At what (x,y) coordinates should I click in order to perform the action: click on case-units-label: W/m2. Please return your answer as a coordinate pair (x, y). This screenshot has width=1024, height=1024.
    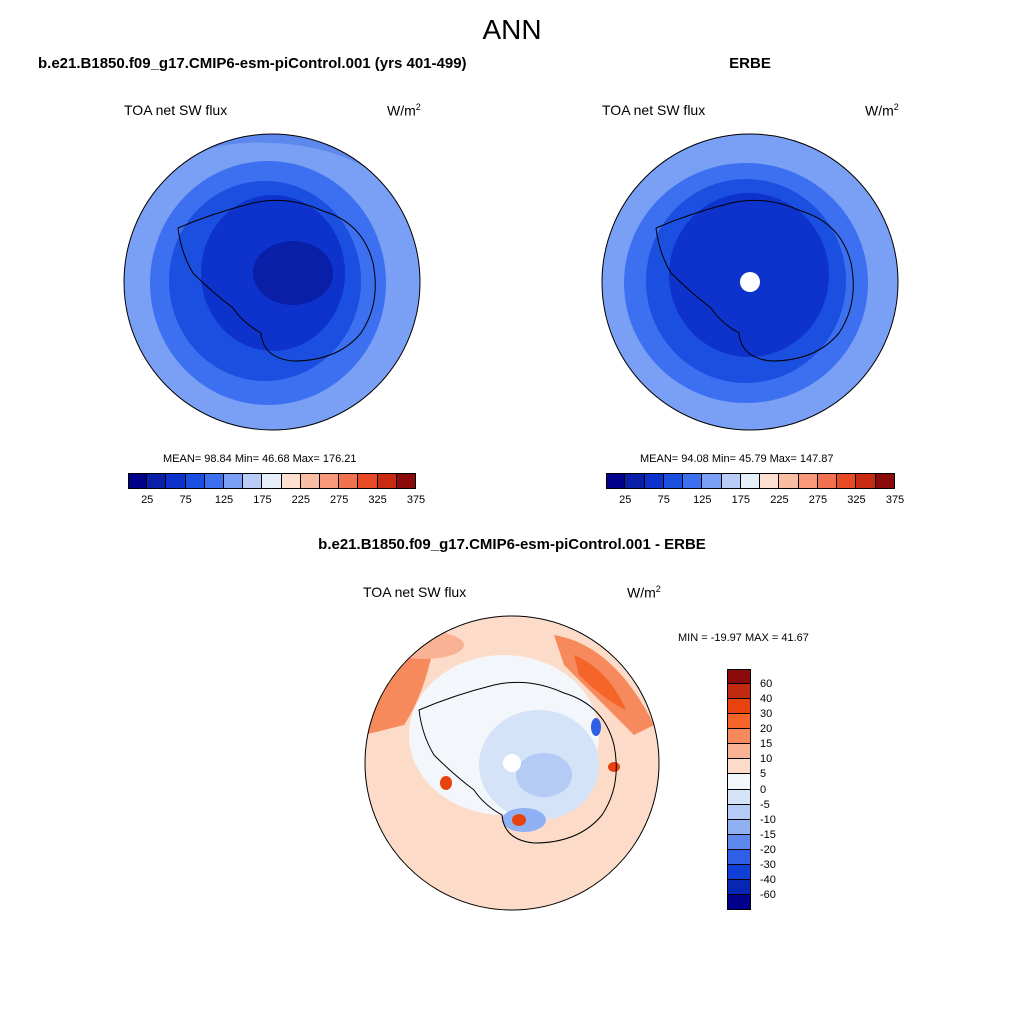
    Looking at the image, I should click on (404, 110).